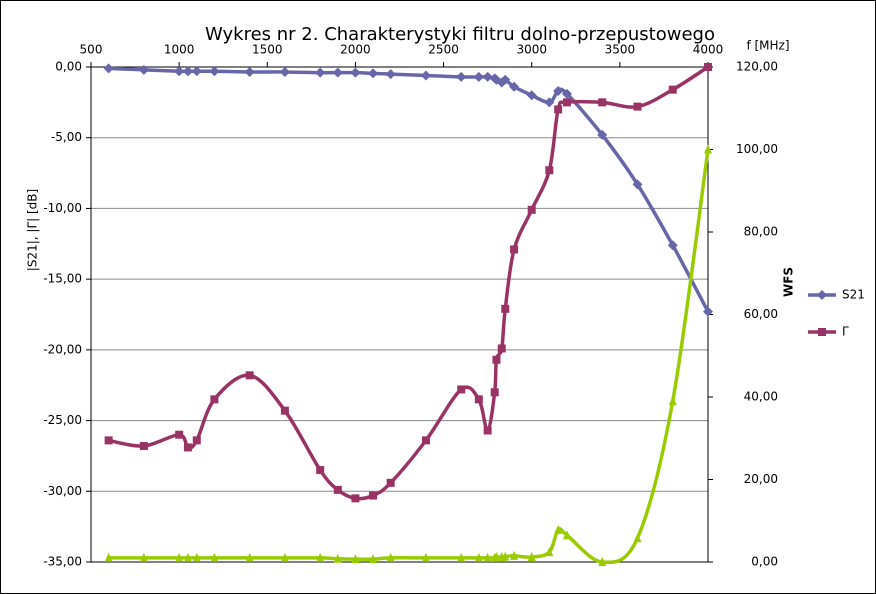 The height and width of the screenshot is (594, 876). I want to click on y2-tick-label: 20,00, so click(761, 479).